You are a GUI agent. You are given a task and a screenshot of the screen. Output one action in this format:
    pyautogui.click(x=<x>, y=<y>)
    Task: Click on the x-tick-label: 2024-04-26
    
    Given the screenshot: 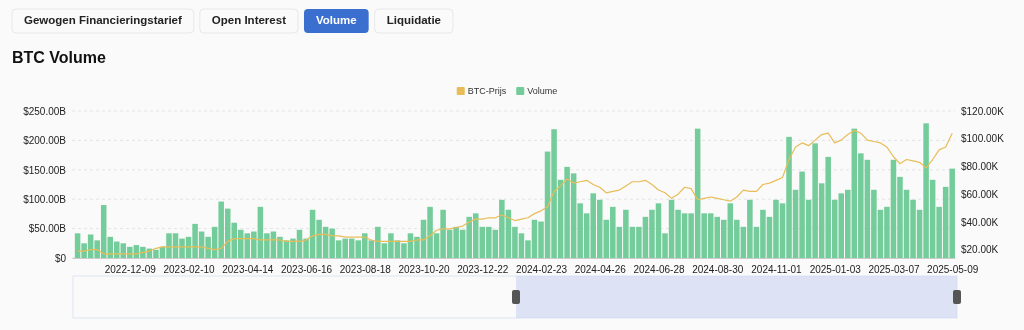 What is the action you would take?
    pyautogui.click(x=600, y=270)
    